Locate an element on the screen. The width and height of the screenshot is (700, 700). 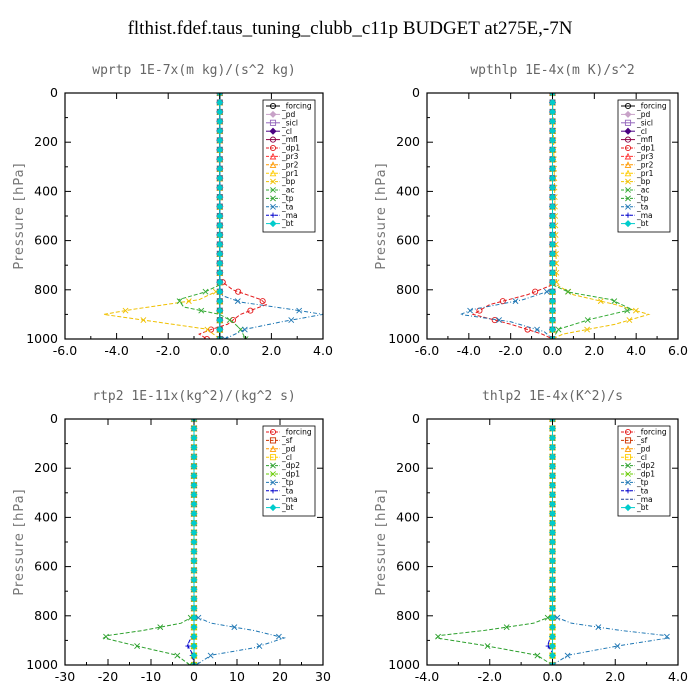
legend-box is located at coordinates (289, 471).